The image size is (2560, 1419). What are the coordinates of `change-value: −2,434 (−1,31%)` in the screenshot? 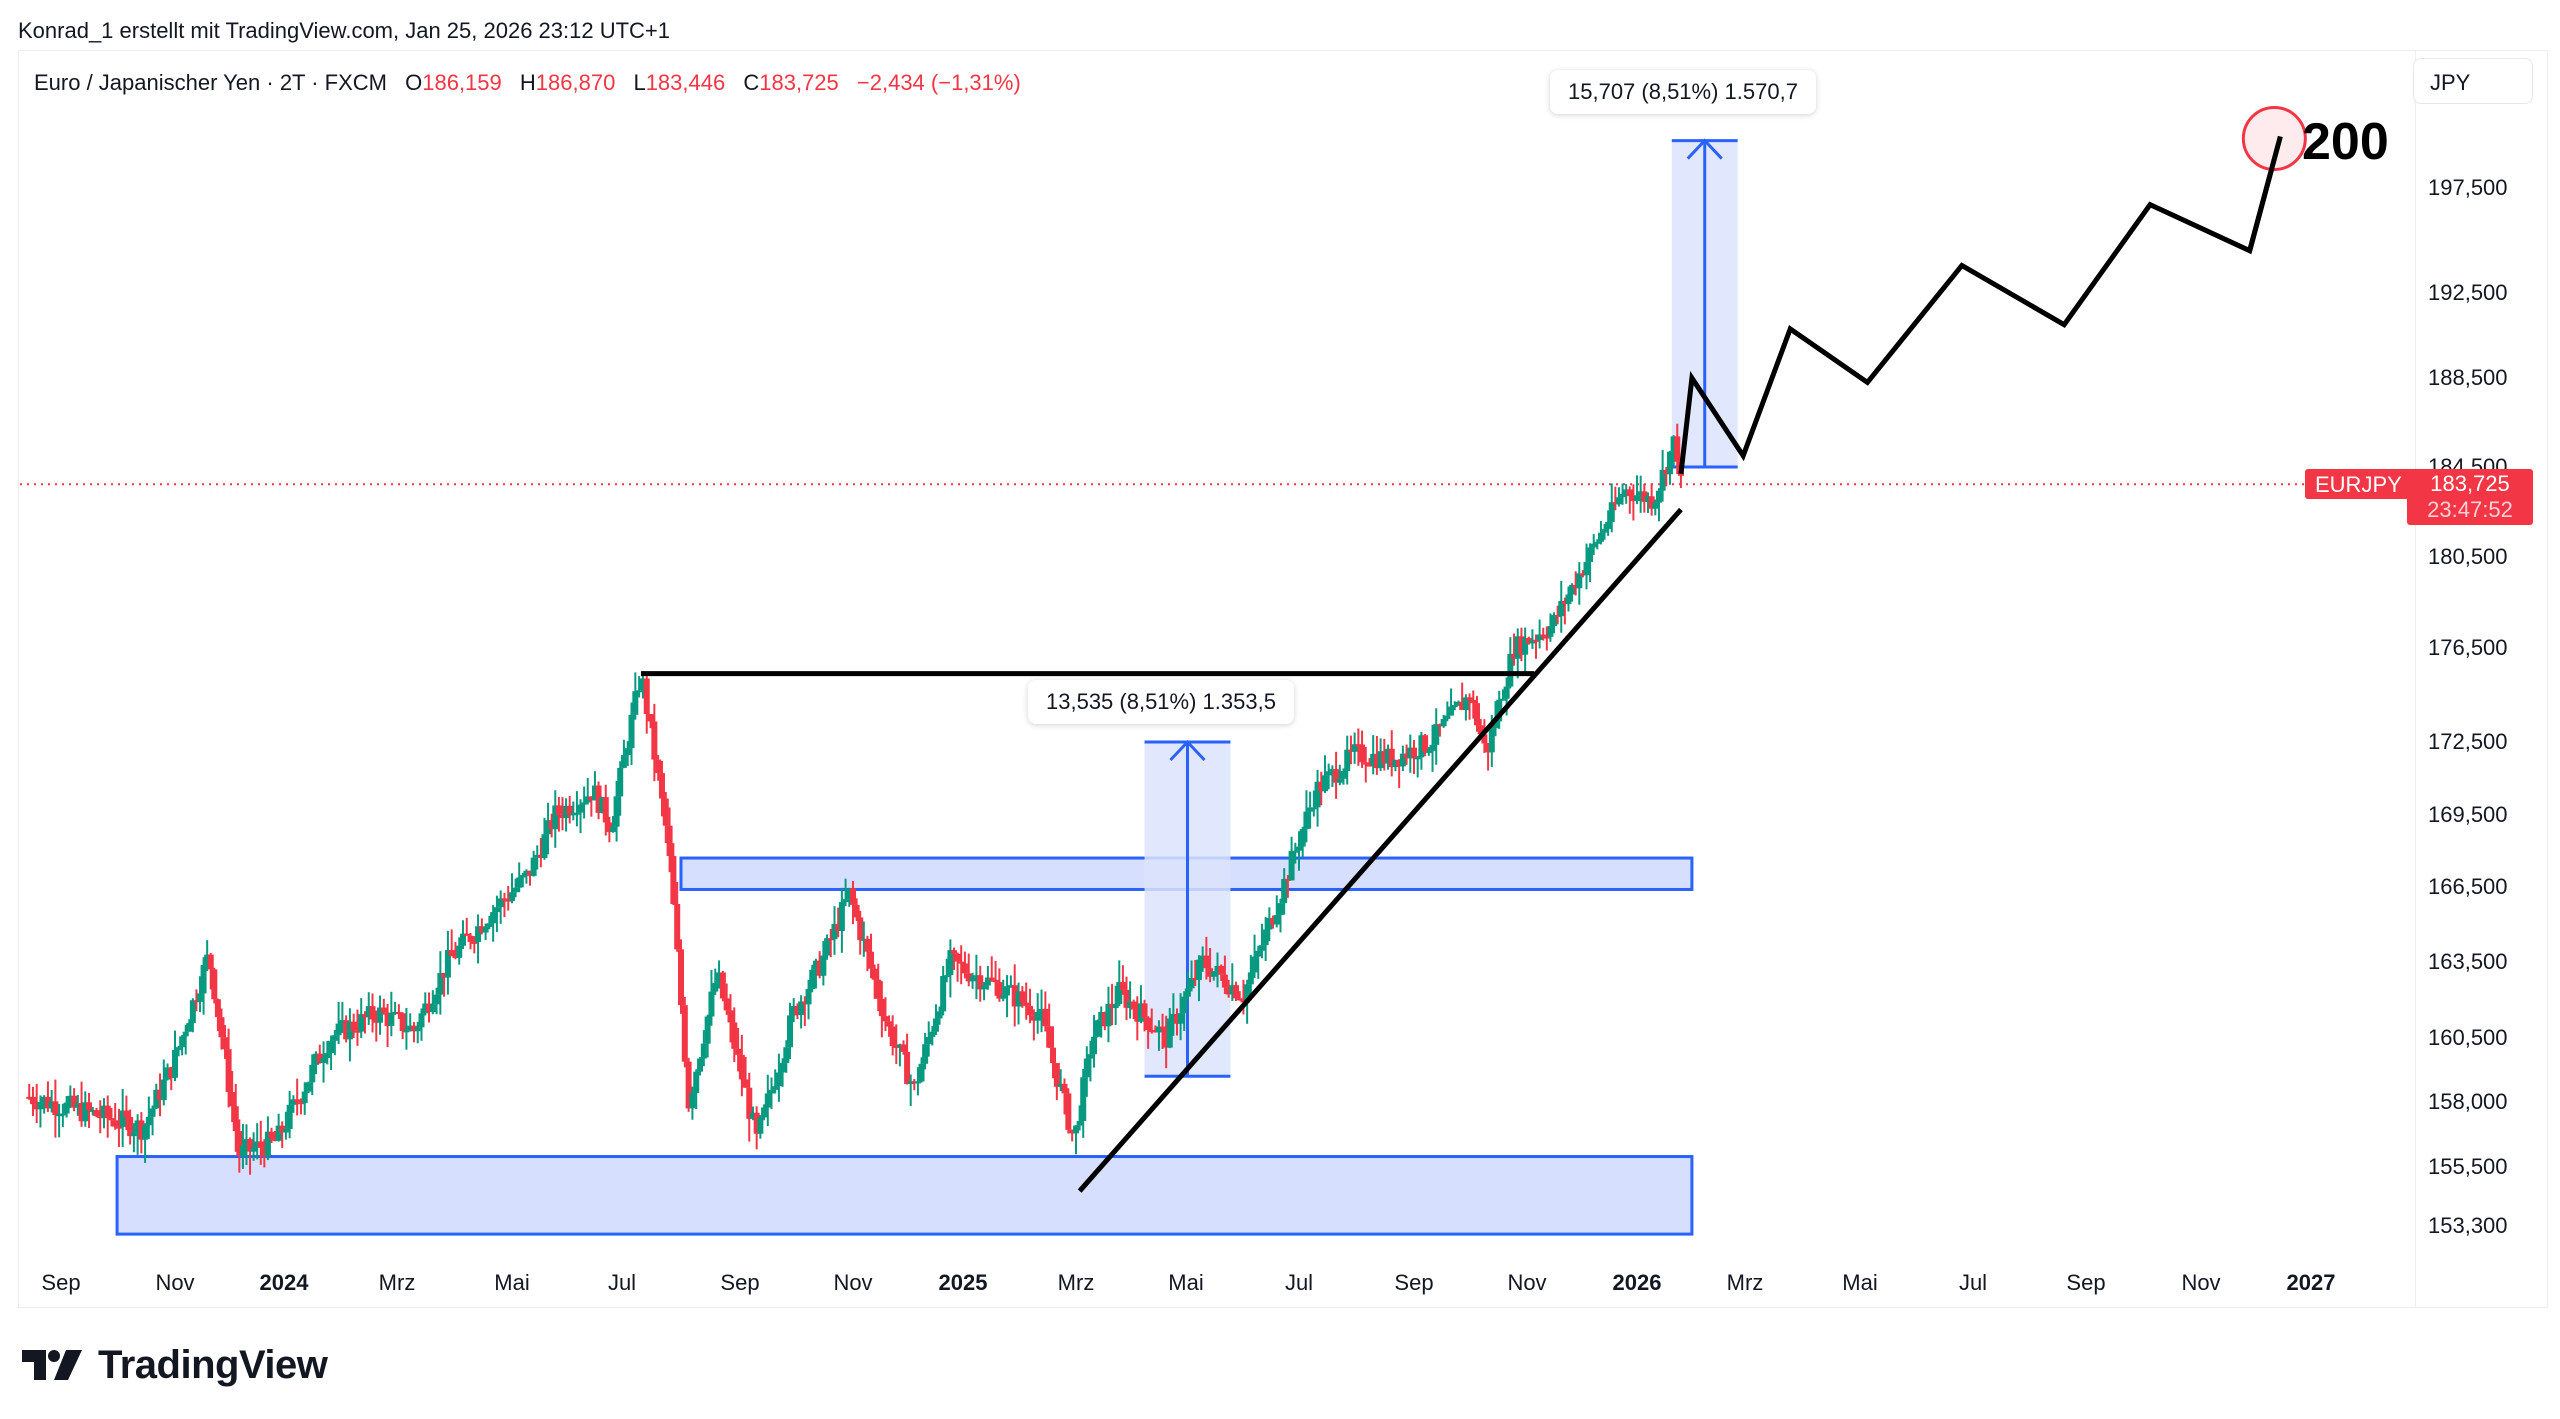 It's located at (938, 82).